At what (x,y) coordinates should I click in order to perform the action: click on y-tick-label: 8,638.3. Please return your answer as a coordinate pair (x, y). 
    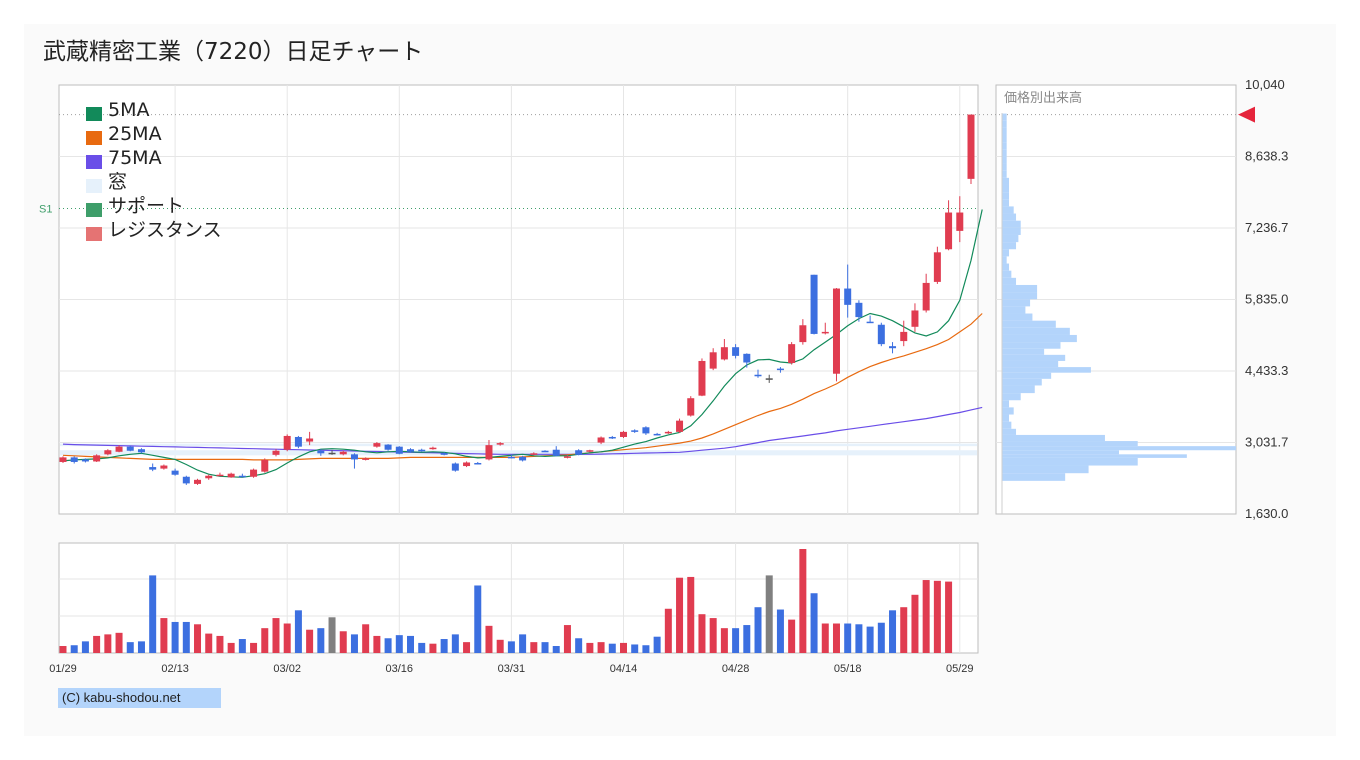
    Looking at the image, I should click on (1266, 156).